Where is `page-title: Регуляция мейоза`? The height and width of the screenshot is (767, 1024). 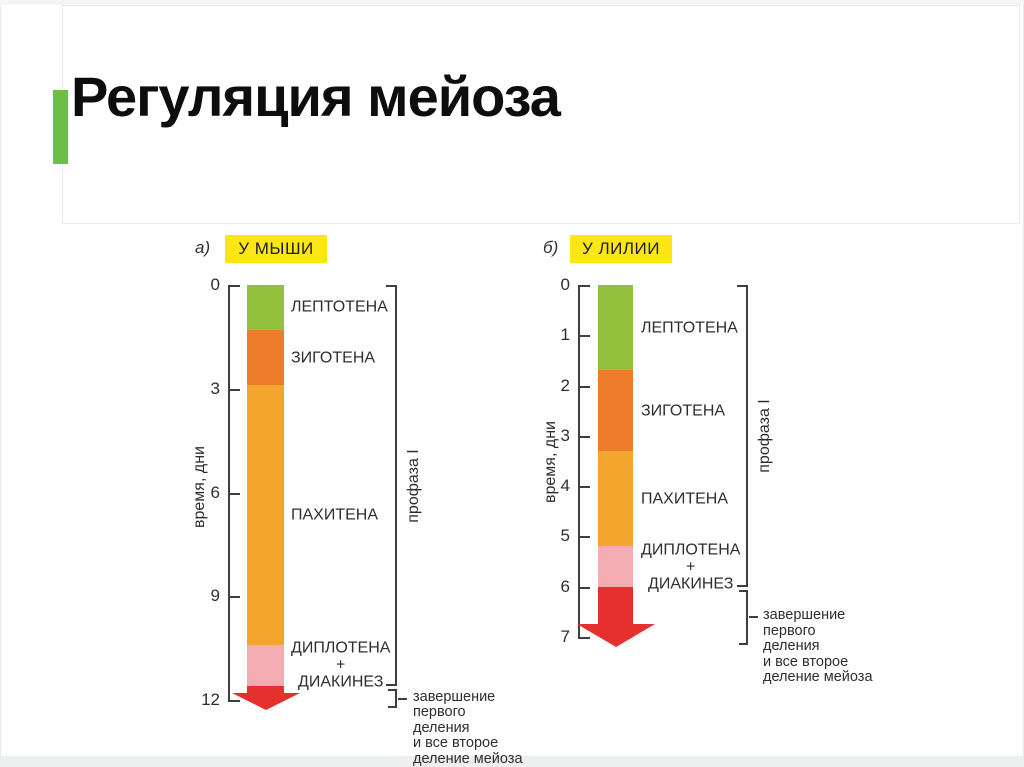
page-title: Регуляция мейоза is located at coordinates (316, 96).